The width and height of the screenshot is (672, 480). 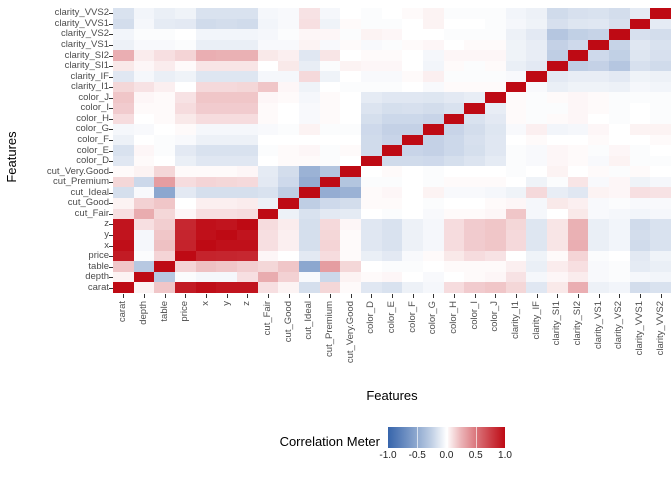 I want to click on y-tick-label: carat, so click(x=98, y=287).